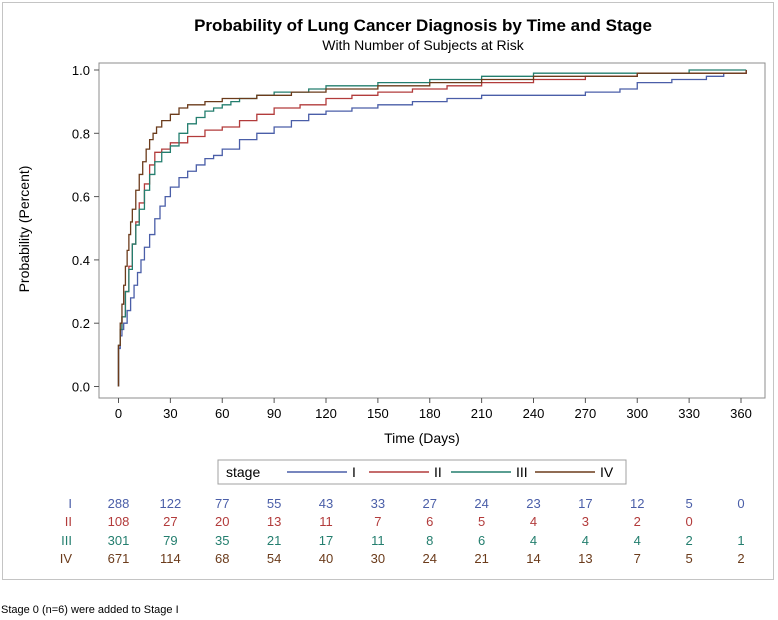 This screenshot has width=778, height=620. I want to click on y-tick-label: 0.6, so click(81, 197).